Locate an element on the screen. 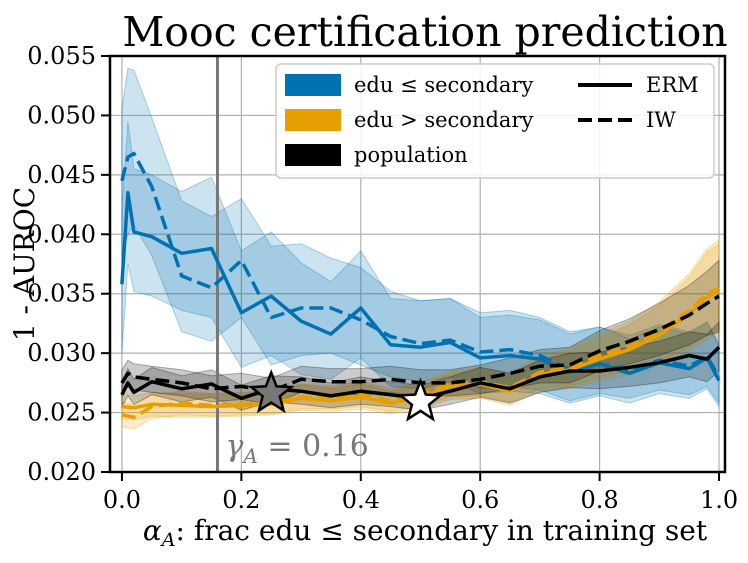  y-tick-label: 0.035 is located at coordinates (61, 294).